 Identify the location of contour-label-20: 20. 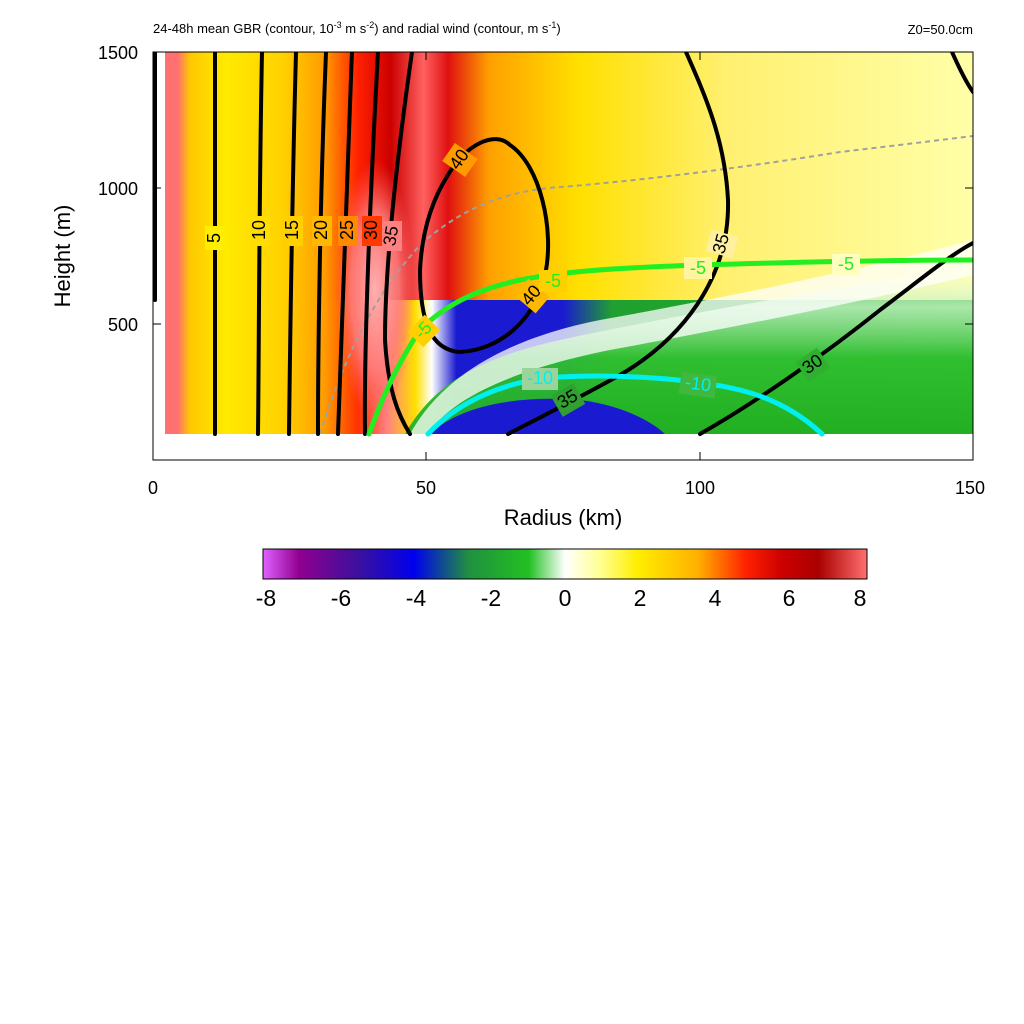
(321, 230).